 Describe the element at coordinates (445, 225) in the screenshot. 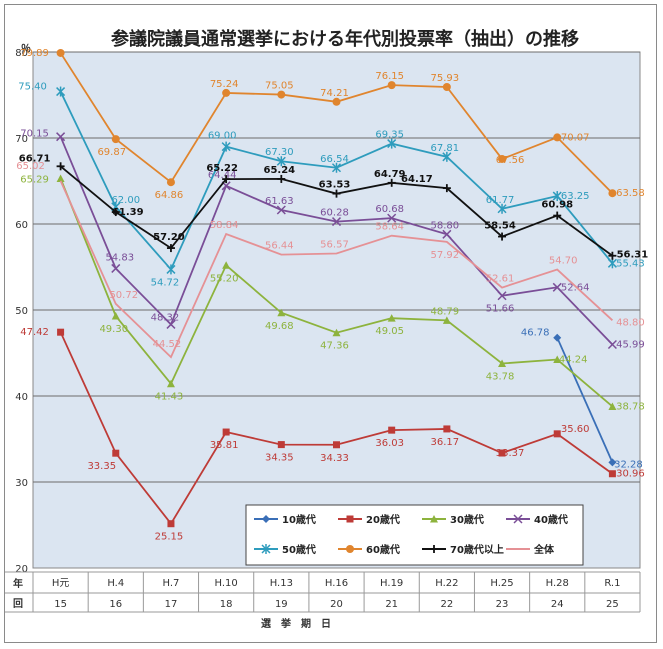

I see `data-label: 58.80` at that location.